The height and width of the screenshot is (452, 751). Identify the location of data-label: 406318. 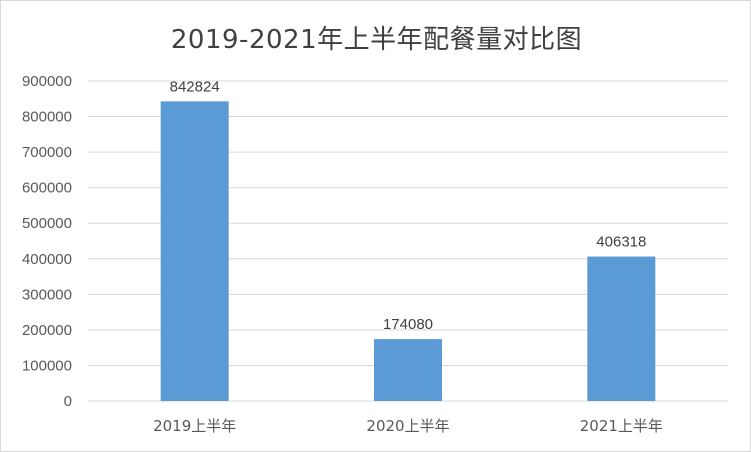
(621, 242).